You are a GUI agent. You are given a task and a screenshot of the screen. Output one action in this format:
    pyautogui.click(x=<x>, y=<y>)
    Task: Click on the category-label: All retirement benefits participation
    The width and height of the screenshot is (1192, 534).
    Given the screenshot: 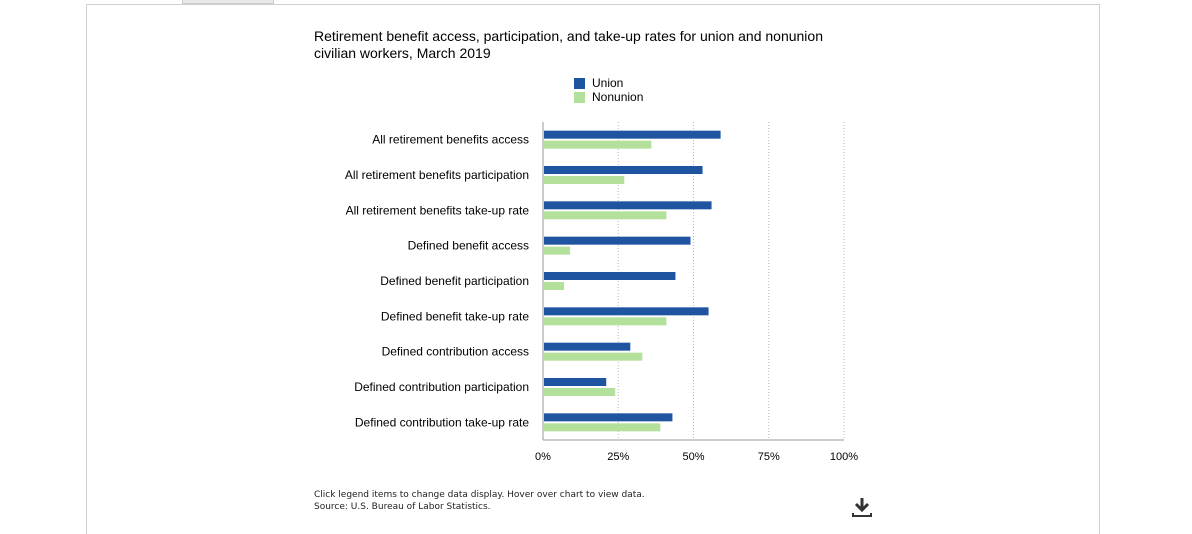 What is the action you would take?
    pyautogui.click(x=437, y=175)
    